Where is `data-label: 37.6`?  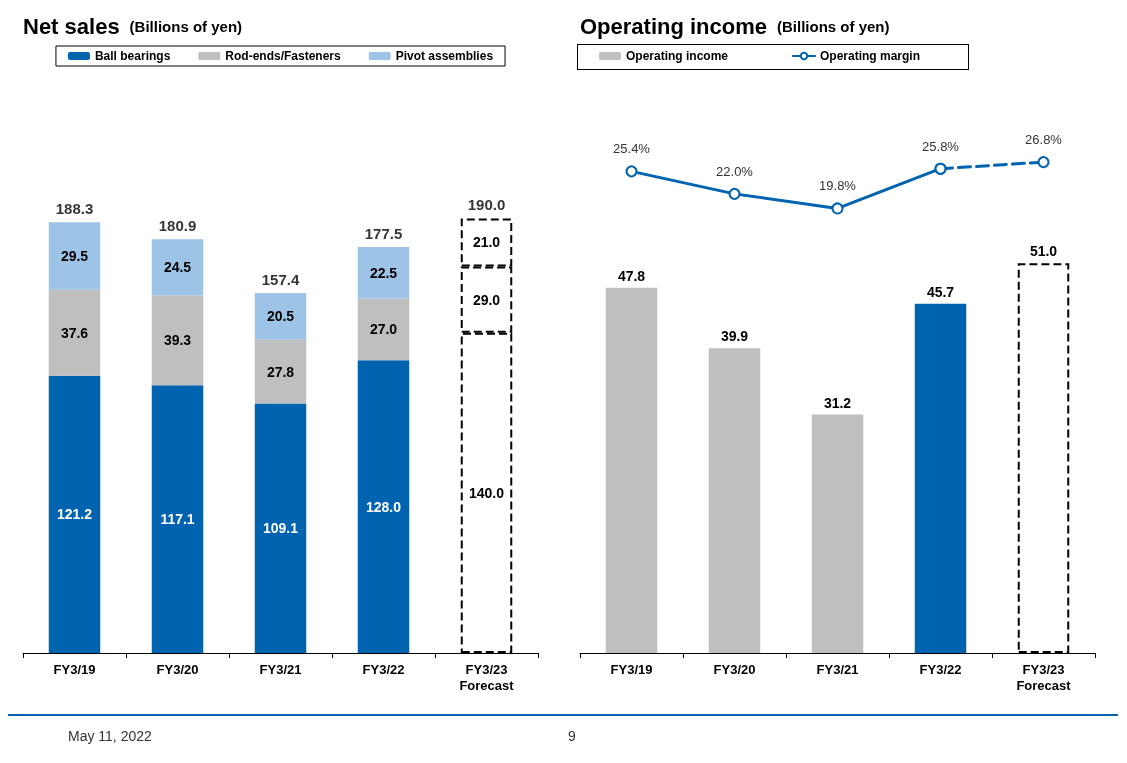 data-label: 37.6 is located at coordinates (74, 332).